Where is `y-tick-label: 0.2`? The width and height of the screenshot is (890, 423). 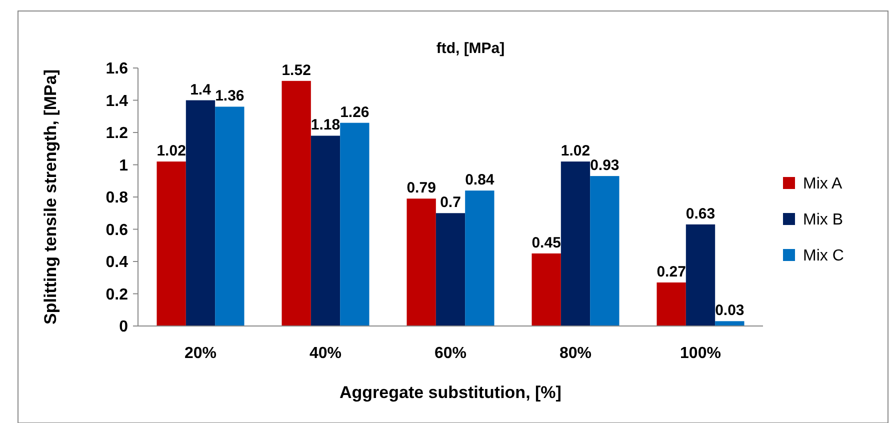 y-tick-label: 0.2 is located at coordinates (117, 295).